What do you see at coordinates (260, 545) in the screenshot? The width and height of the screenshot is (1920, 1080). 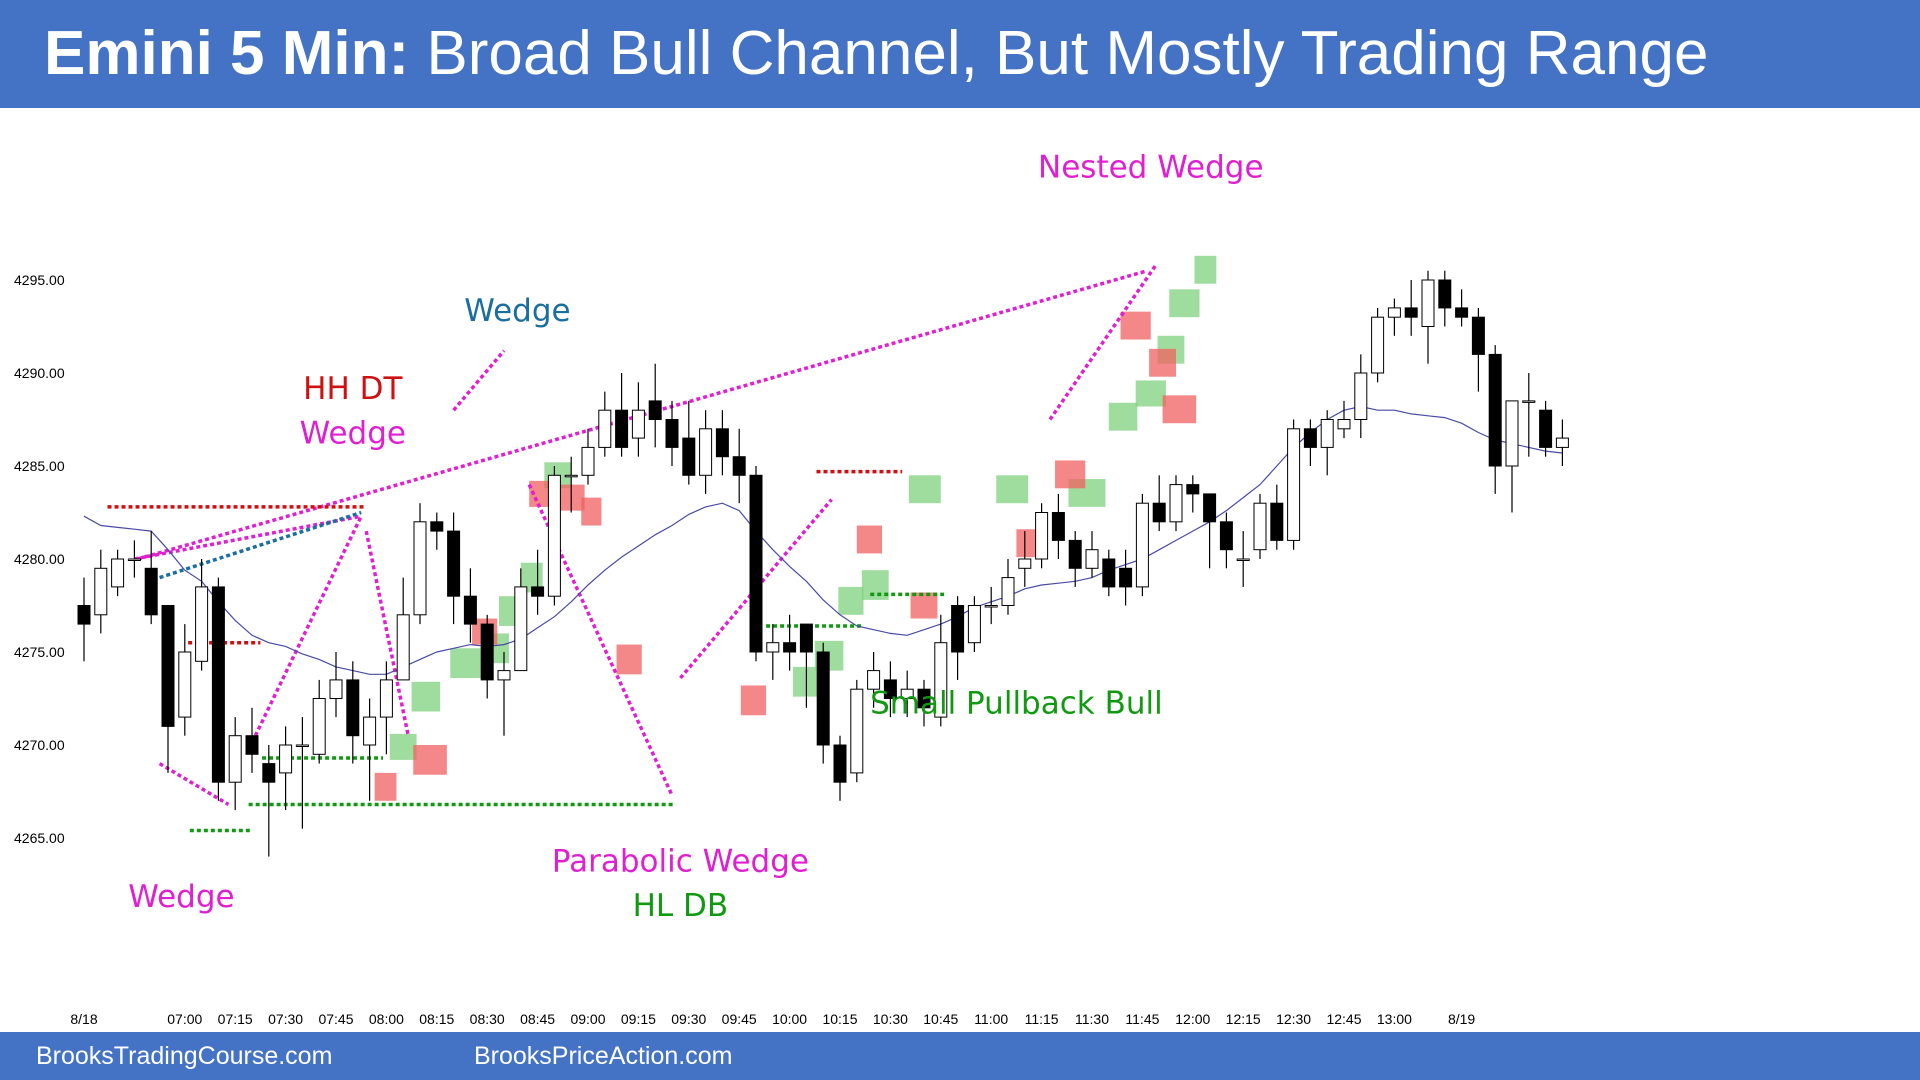 I see `teal-trend-line` at bounding box center [260, 545].